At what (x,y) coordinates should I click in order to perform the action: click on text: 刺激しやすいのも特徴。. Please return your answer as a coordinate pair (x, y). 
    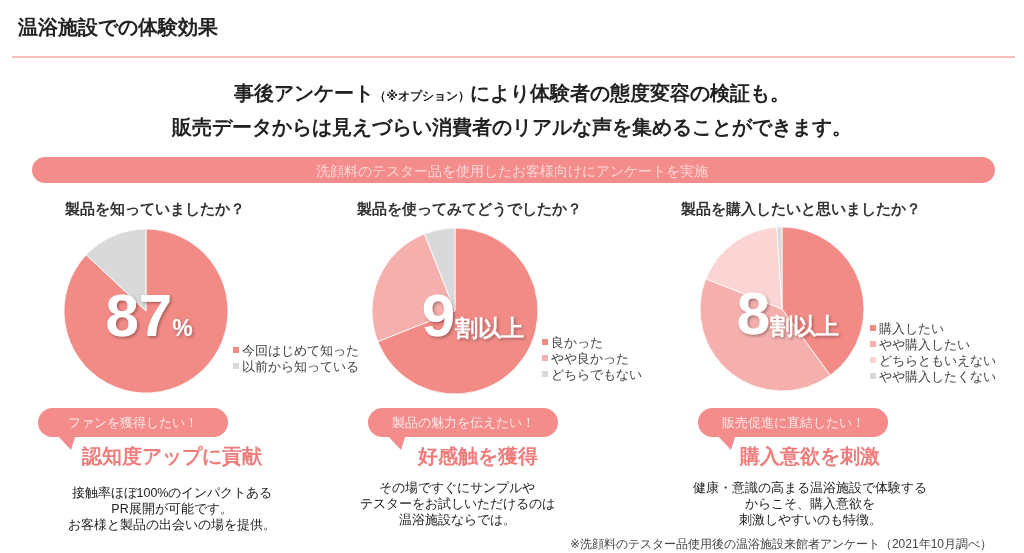
    Looking at the image, I should click on (810, 520).